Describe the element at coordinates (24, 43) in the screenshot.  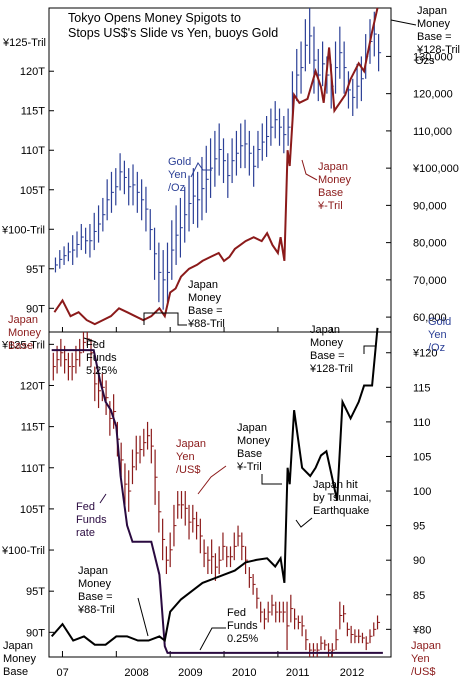
I see `top-left-axis-label: ¥125-Tril` at that location.